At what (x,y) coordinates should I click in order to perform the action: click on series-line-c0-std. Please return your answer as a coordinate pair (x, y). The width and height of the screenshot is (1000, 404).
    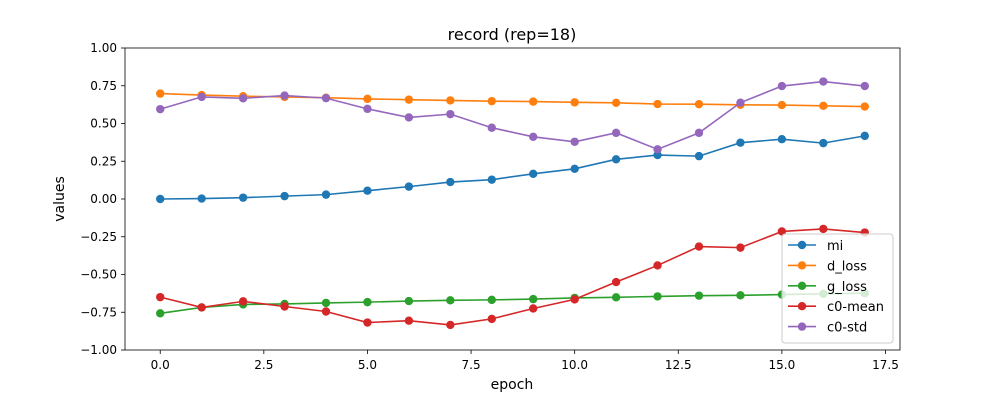
    Looking at the image, I should click on (512, 115).